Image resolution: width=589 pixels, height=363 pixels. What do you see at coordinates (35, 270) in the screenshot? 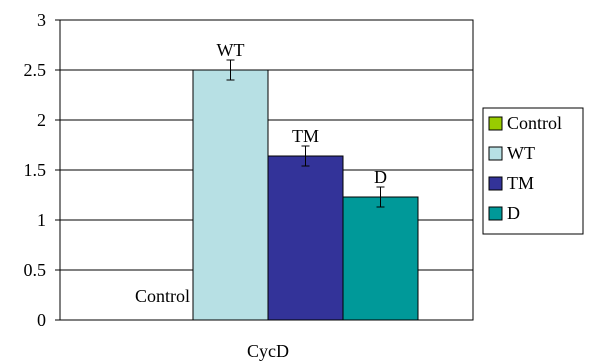
I see `y-tick-label: 0.5` at bounding box center [35, 270].